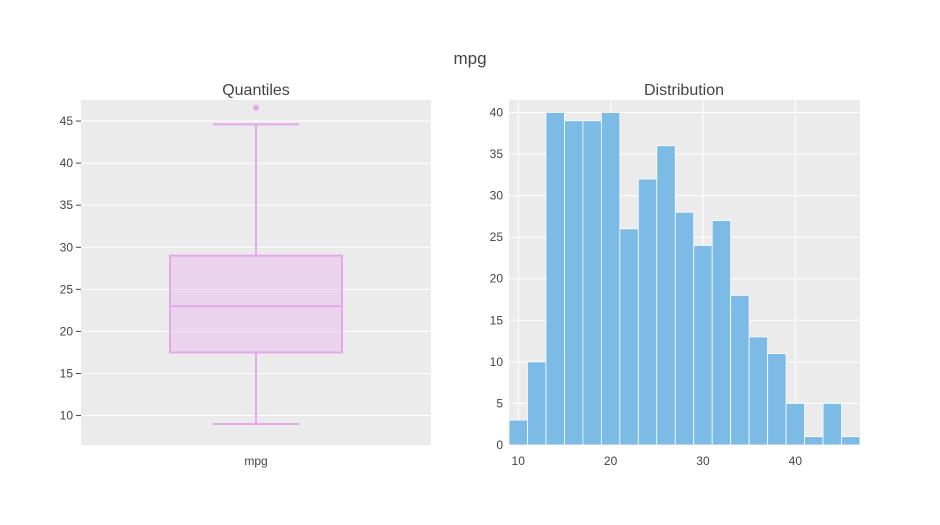 Image resolution: width=940 pixels, height=525 pixels. Describe the element at coordinates (256, 107) in the screenshot. I see `box-outlier` at that location.